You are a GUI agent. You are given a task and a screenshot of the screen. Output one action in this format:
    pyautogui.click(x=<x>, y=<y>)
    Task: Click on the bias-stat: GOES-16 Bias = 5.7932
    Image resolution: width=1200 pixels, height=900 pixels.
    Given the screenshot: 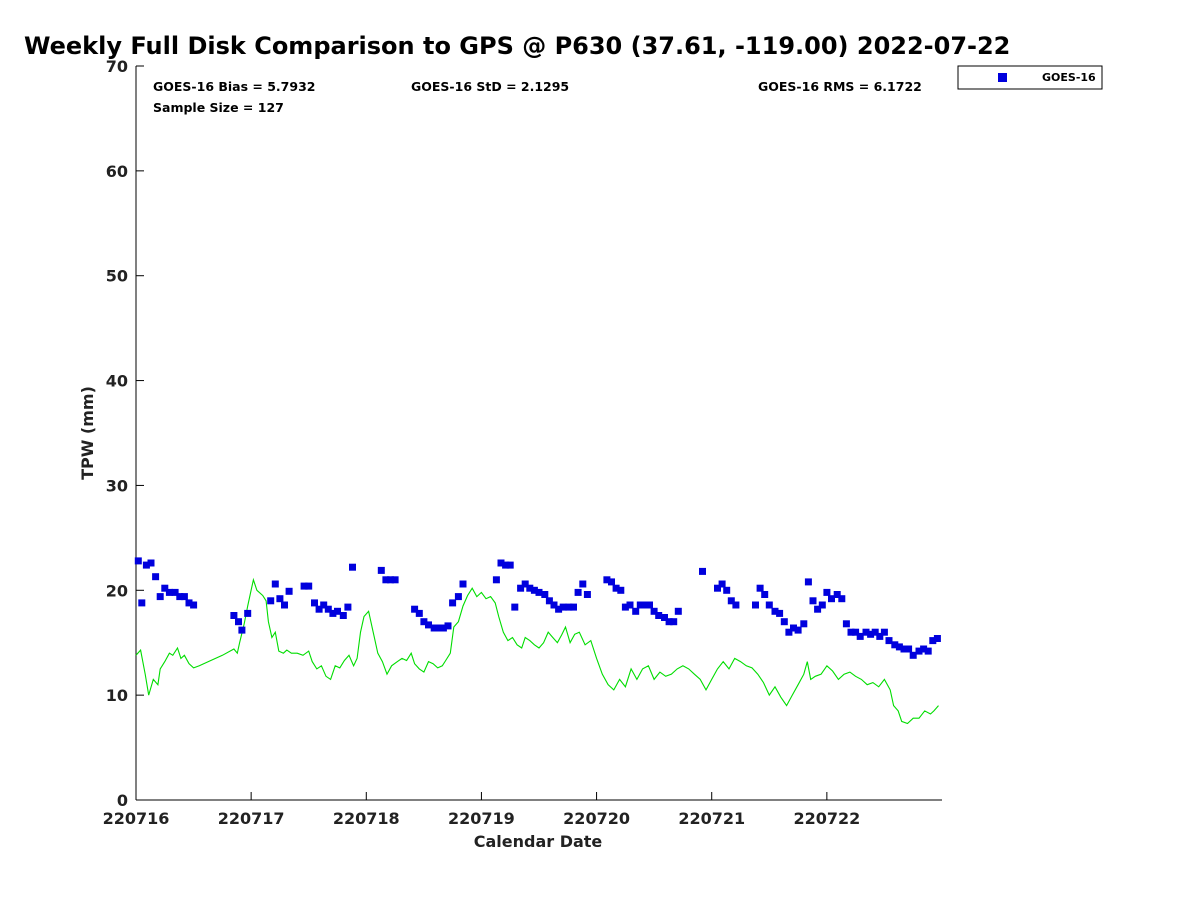 What is the action you would take?
    pyautogui.click(x=234, y=86)
    